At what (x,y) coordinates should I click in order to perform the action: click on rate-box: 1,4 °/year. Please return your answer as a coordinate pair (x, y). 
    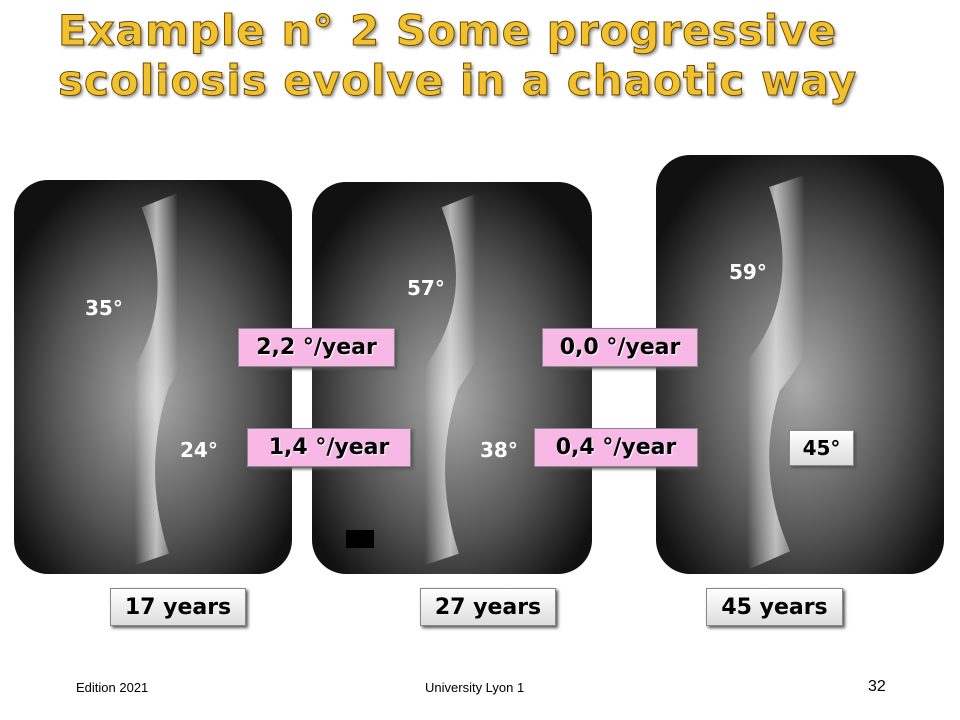
    Looking at the image, I should click on (329, 447).